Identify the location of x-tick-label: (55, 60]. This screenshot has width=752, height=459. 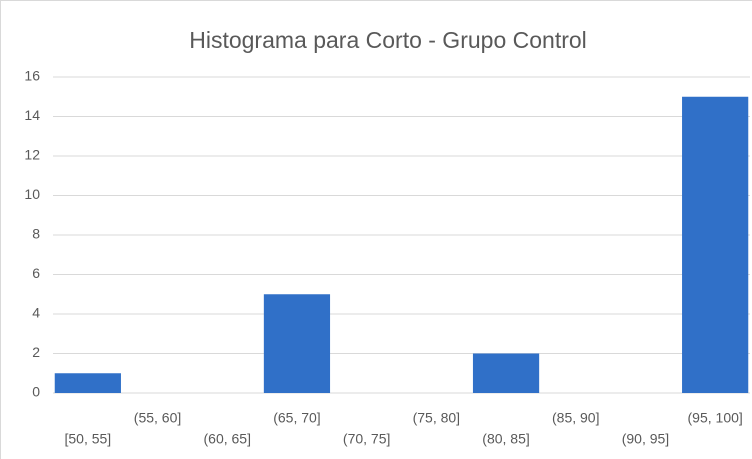
(157, 418).